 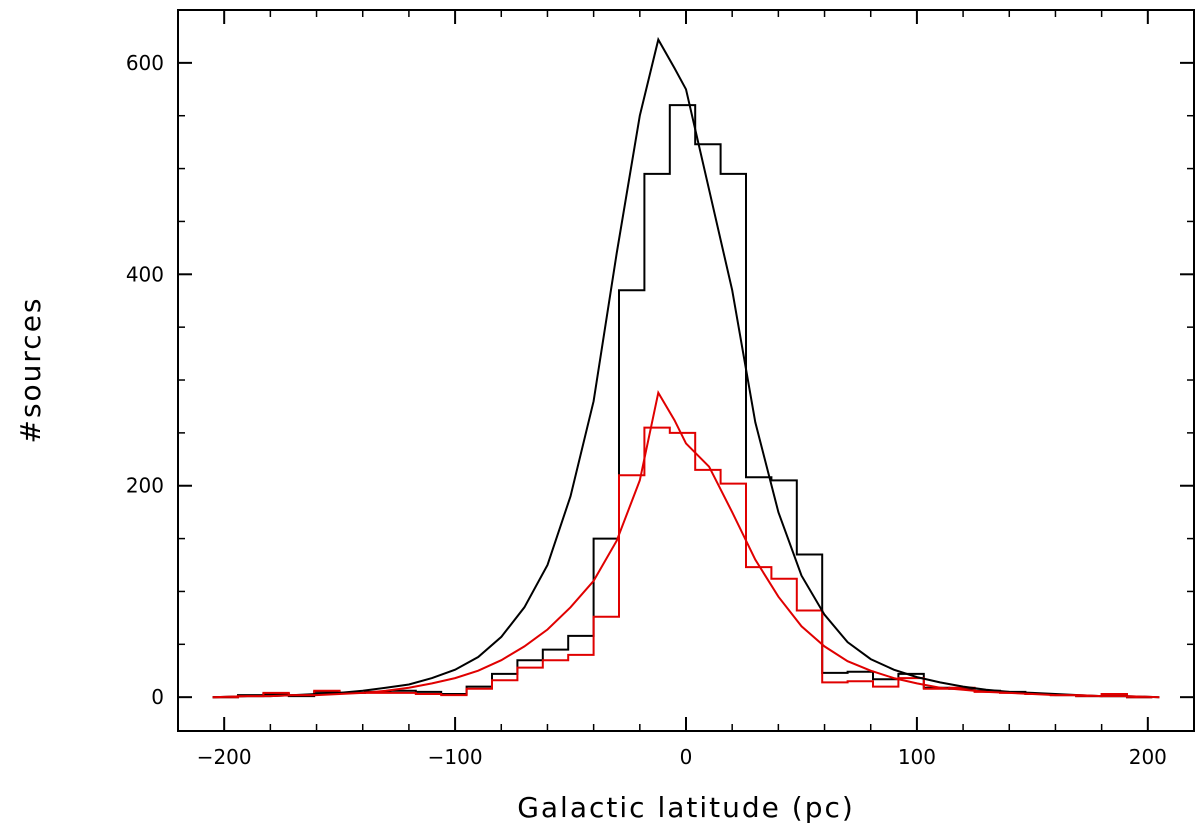 What do you see at coordinates (145, 274) in the screenshot?
I see `y-tick-label: 400` at bounding box center [145, 274].